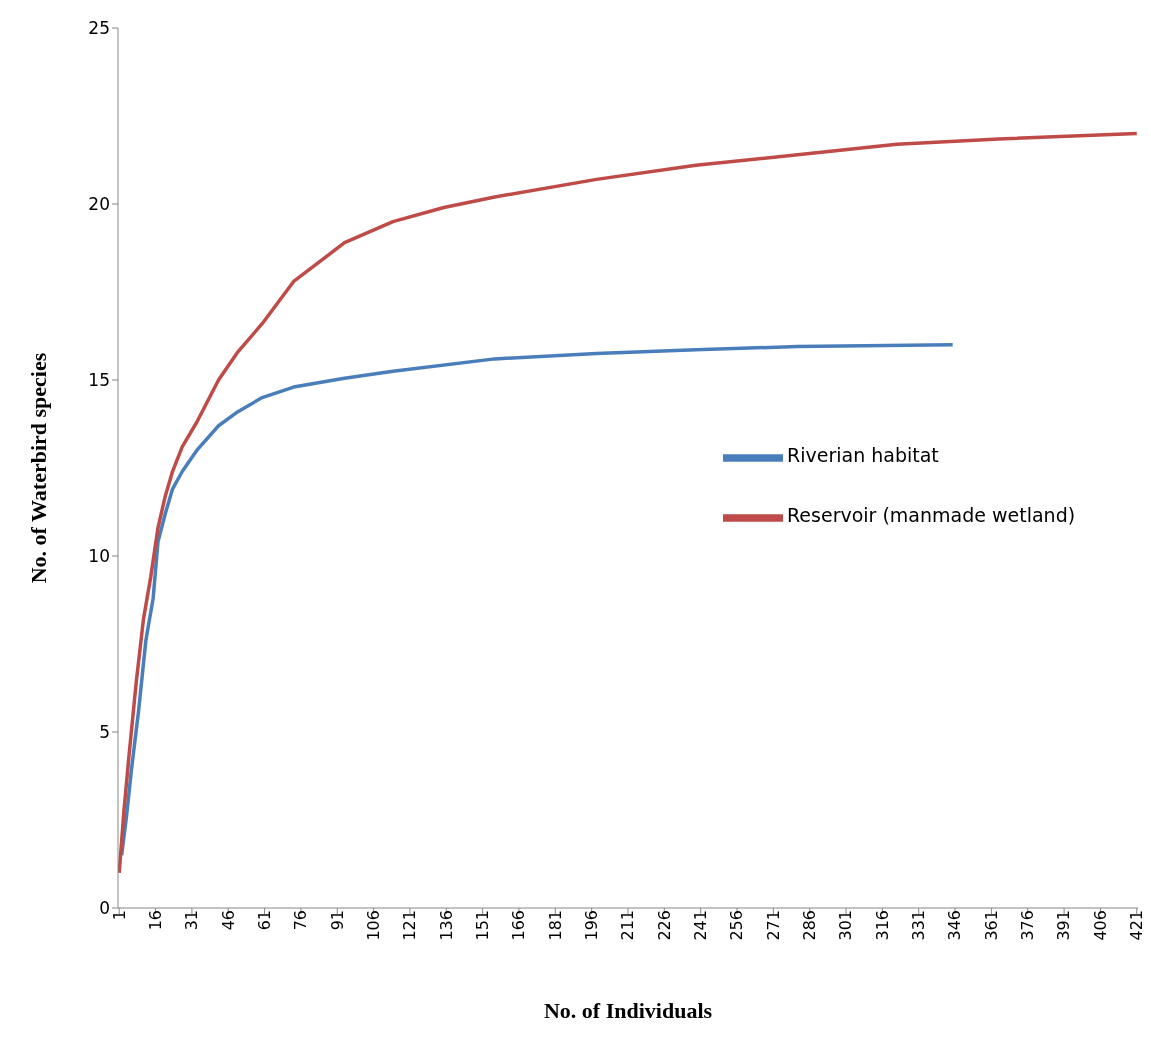 The image size is (1151, 1040). I want to click on x-tick-label: 91, so click(337, 920).